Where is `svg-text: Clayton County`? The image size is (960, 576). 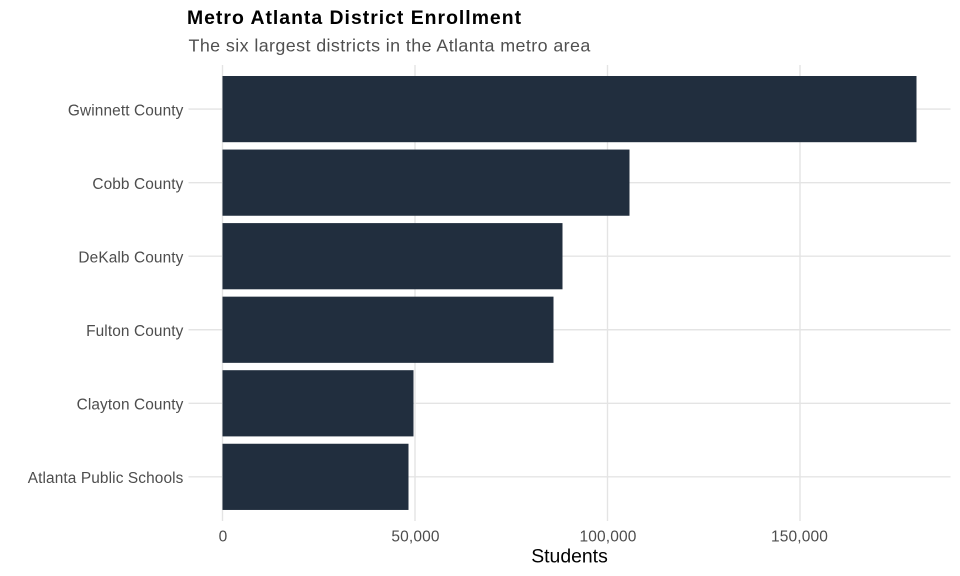 svg-text: Clayton County is located at coordinates (130, 405).